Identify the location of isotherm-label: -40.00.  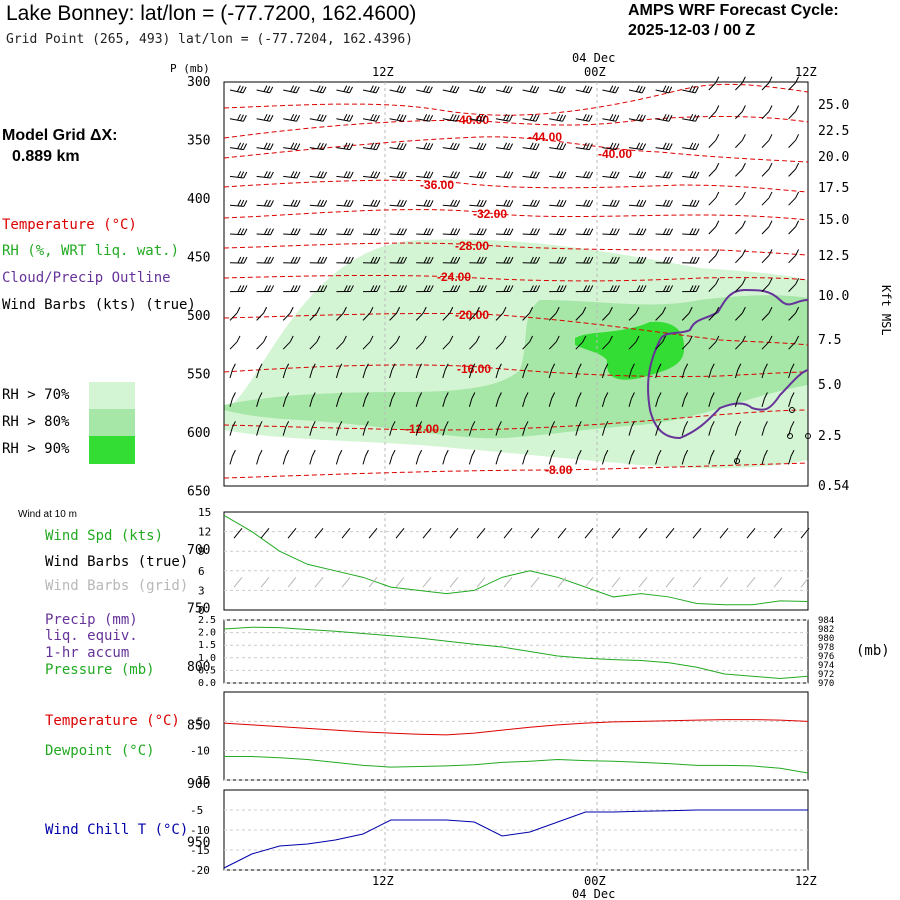
(615, 154).